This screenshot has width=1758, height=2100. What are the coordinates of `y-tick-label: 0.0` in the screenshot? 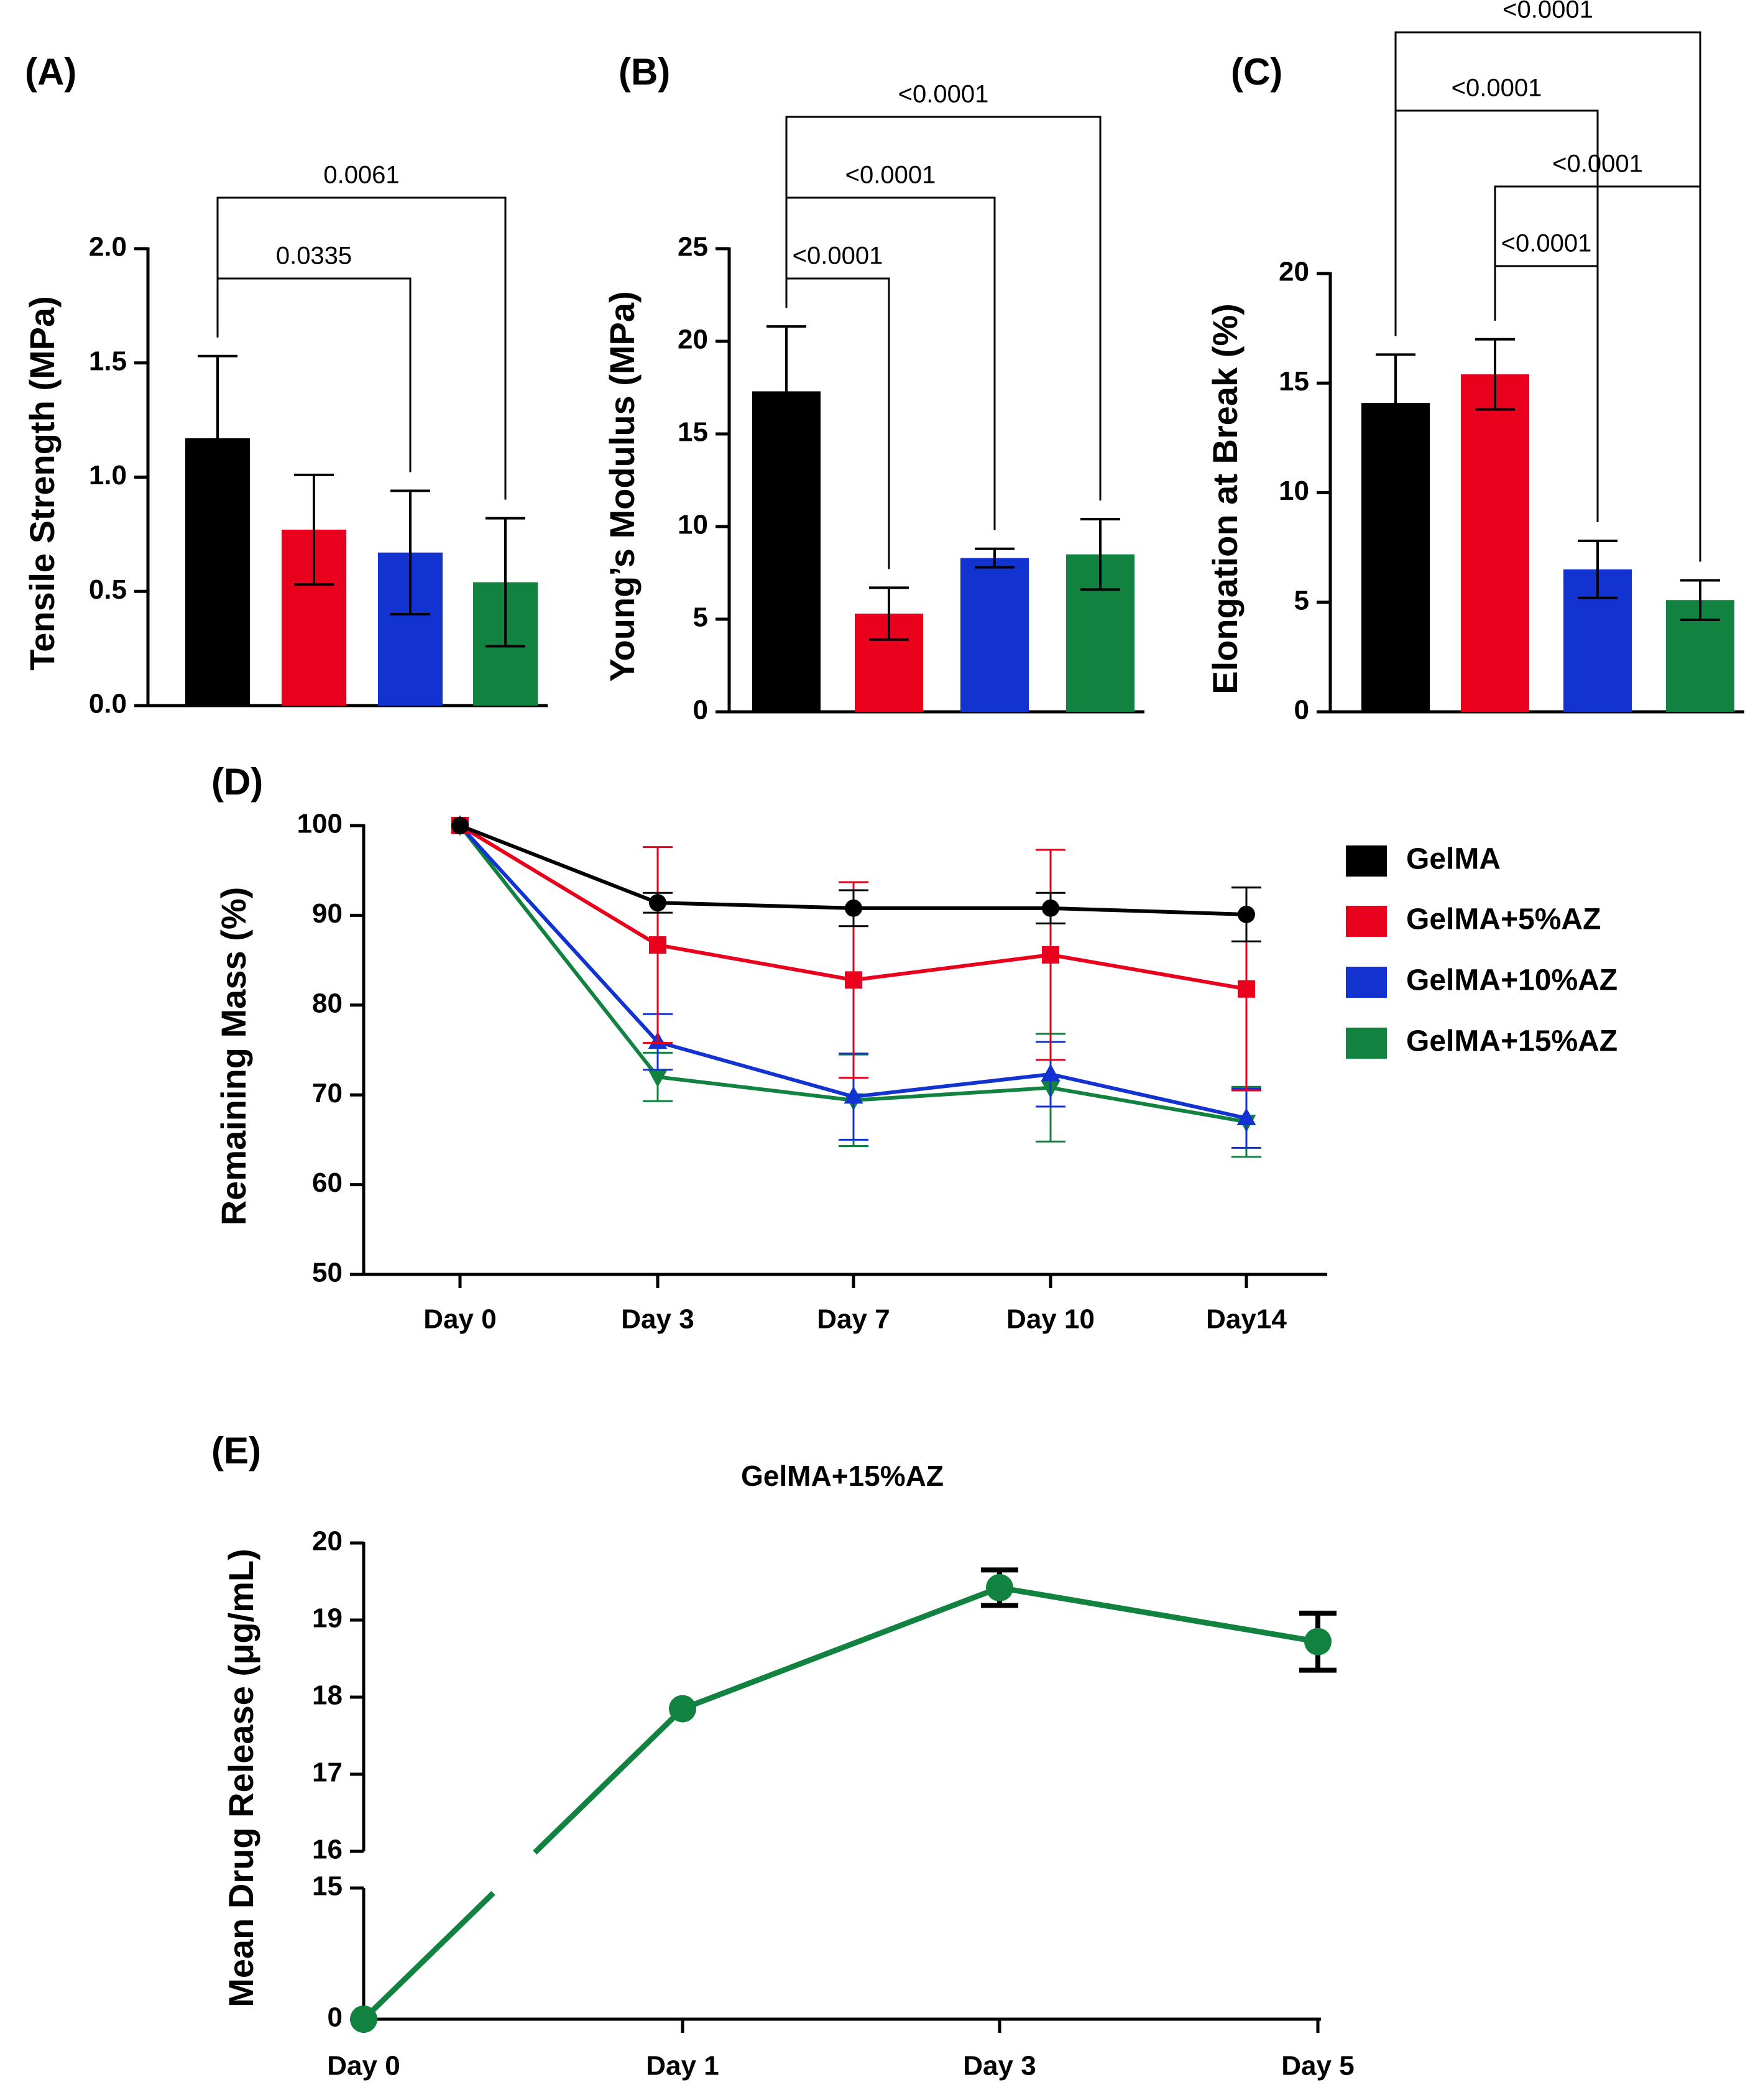 It's located at (108, 704).